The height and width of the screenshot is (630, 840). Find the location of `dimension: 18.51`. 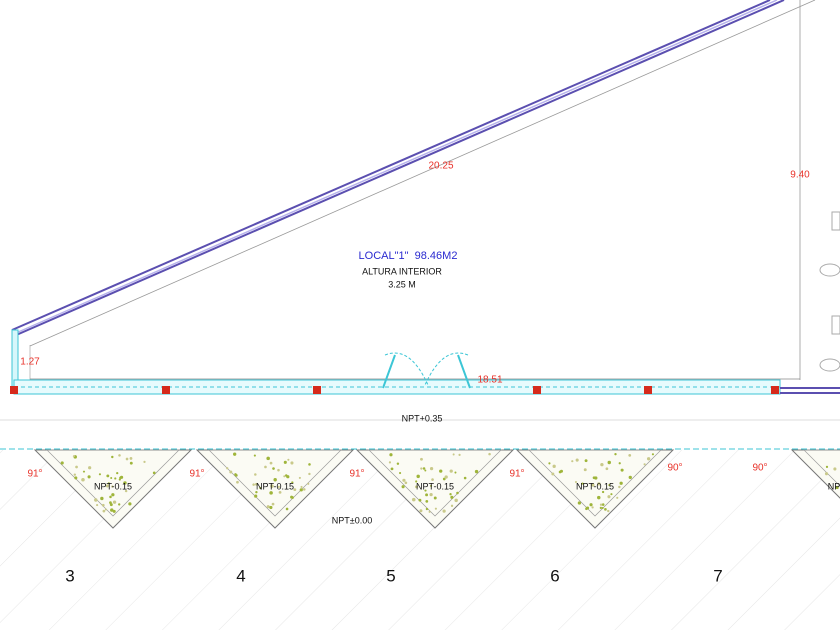

dimension: 18.51 is located at coordinates (489, 380).